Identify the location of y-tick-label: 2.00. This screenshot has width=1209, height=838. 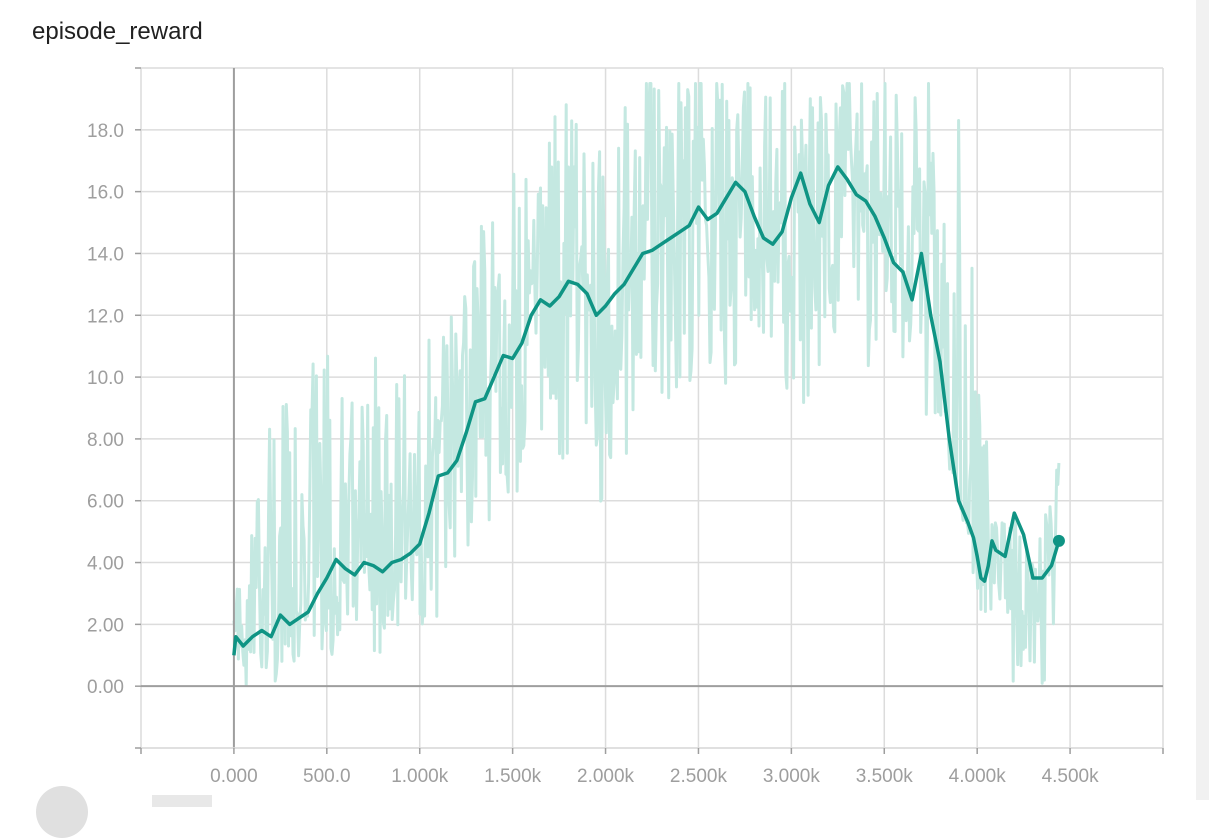
(105, 625).